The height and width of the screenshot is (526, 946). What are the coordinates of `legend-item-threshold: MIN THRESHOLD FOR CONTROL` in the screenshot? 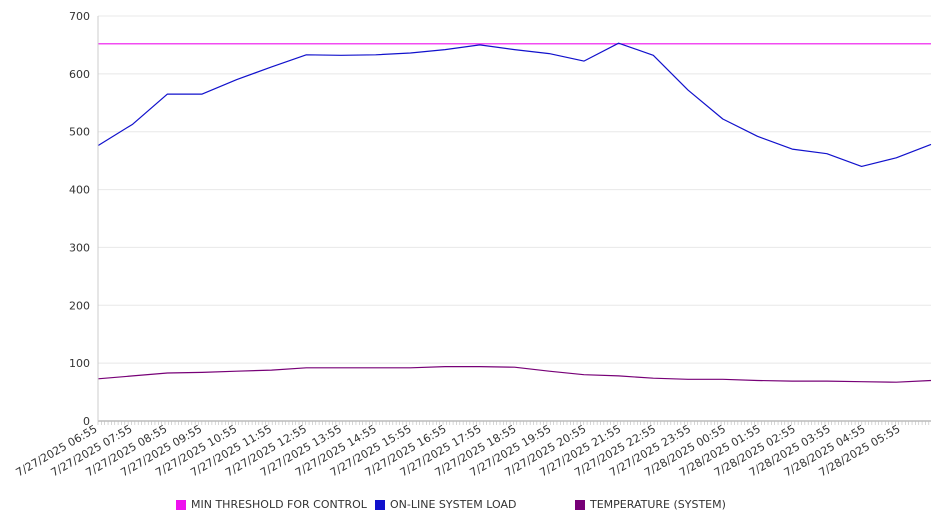 It's located at (271, 504).